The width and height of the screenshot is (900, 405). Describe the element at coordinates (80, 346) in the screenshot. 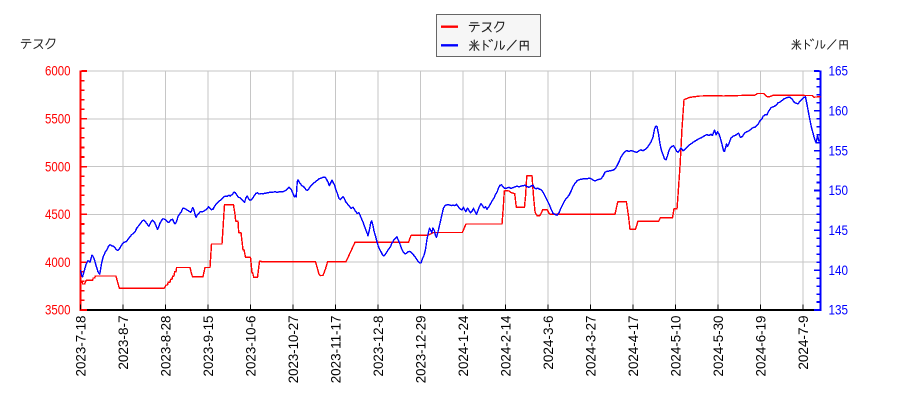

I see `svg-text: 2023-7-18` at that location.